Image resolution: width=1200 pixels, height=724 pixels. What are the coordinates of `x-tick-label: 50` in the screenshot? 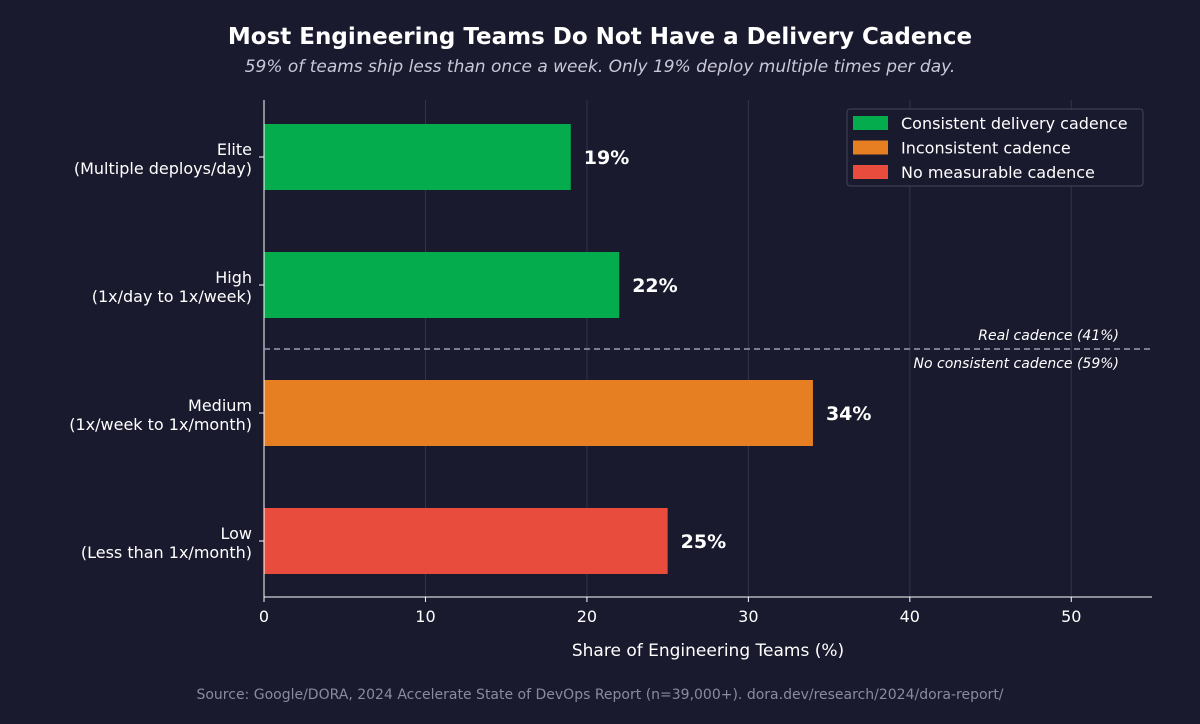 It's located at (1071, 616).